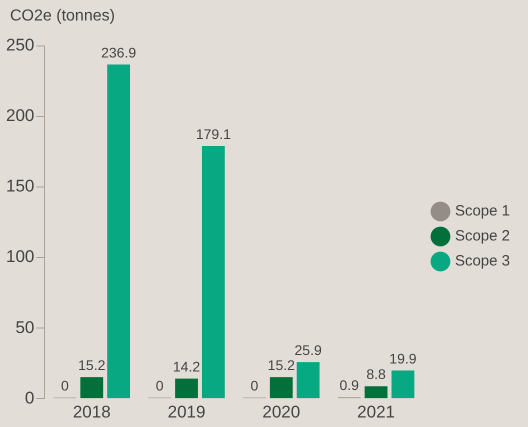 Image resolution: width=528 pixels, height=427 pixels. What do you see at coordinates (281, 412) in the screenshot?
I see `x-tick-label: 2020` at bounding box center [281, 412].